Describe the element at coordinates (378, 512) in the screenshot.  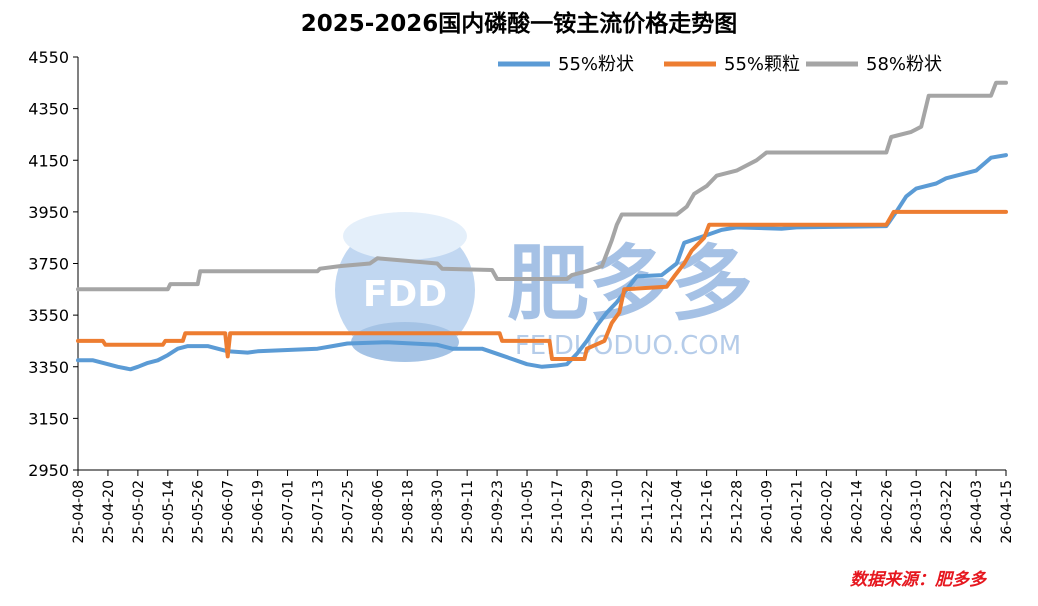
I see `x-tick-label: 25-08-06` at that location.